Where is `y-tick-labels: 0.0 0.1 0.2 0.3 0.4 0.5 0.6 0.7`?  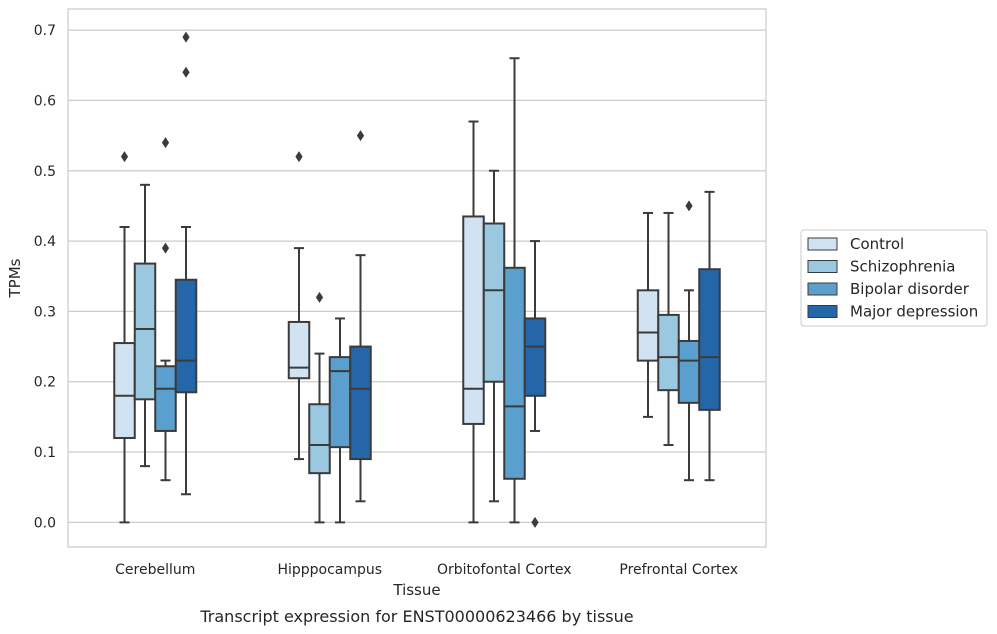 y-tick-labels: 0.0 0.1 0.2 0.3 0.4 0.5 0.6 0.7 is located at coordinates (45, 277).